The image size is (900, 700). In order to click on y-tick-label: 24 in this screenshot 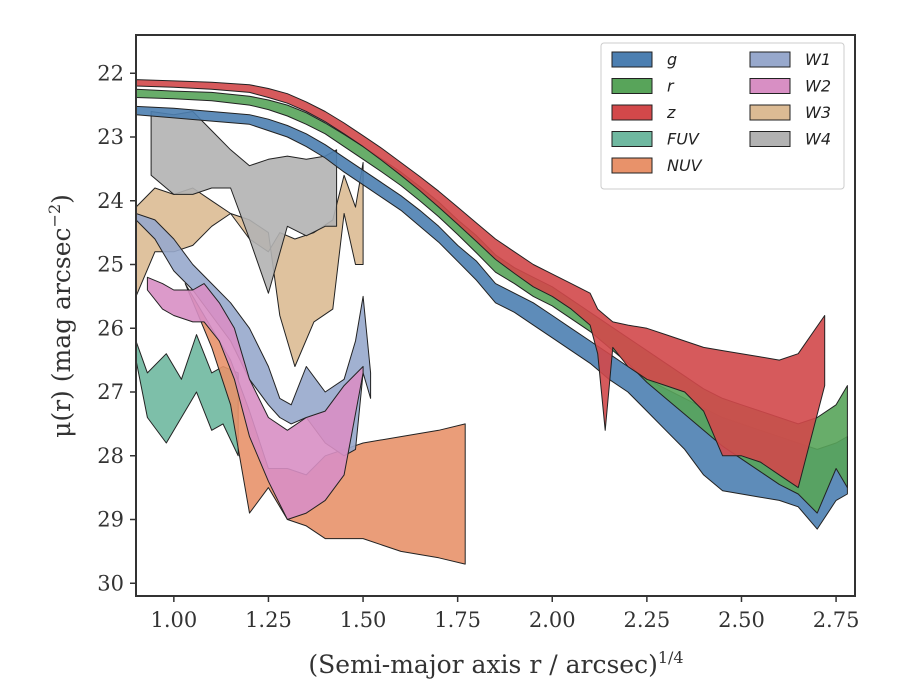, I will do `click(110, 201)`.